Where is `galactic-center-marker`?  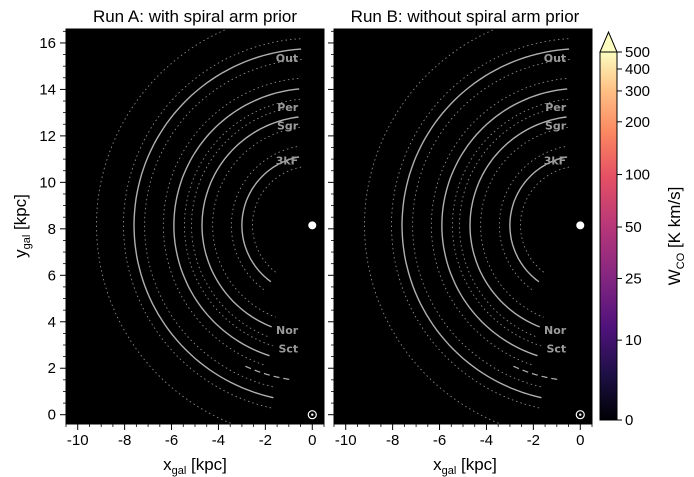 galactic-center-marker is located at coordinates (312, 225).